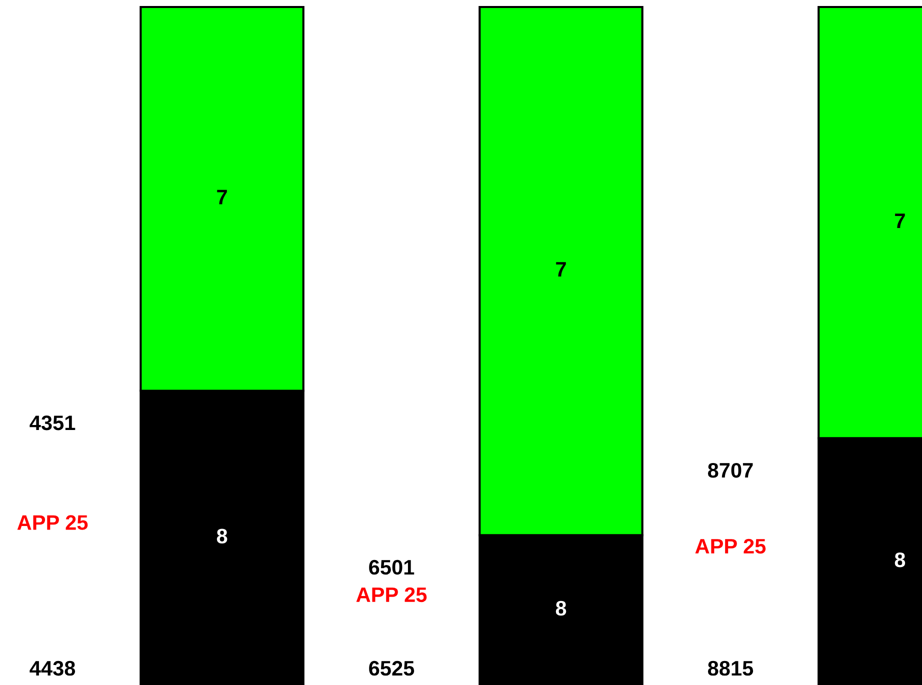 The image size is (922, 685). I want to click on annotation: 8707, so click(730, 470).